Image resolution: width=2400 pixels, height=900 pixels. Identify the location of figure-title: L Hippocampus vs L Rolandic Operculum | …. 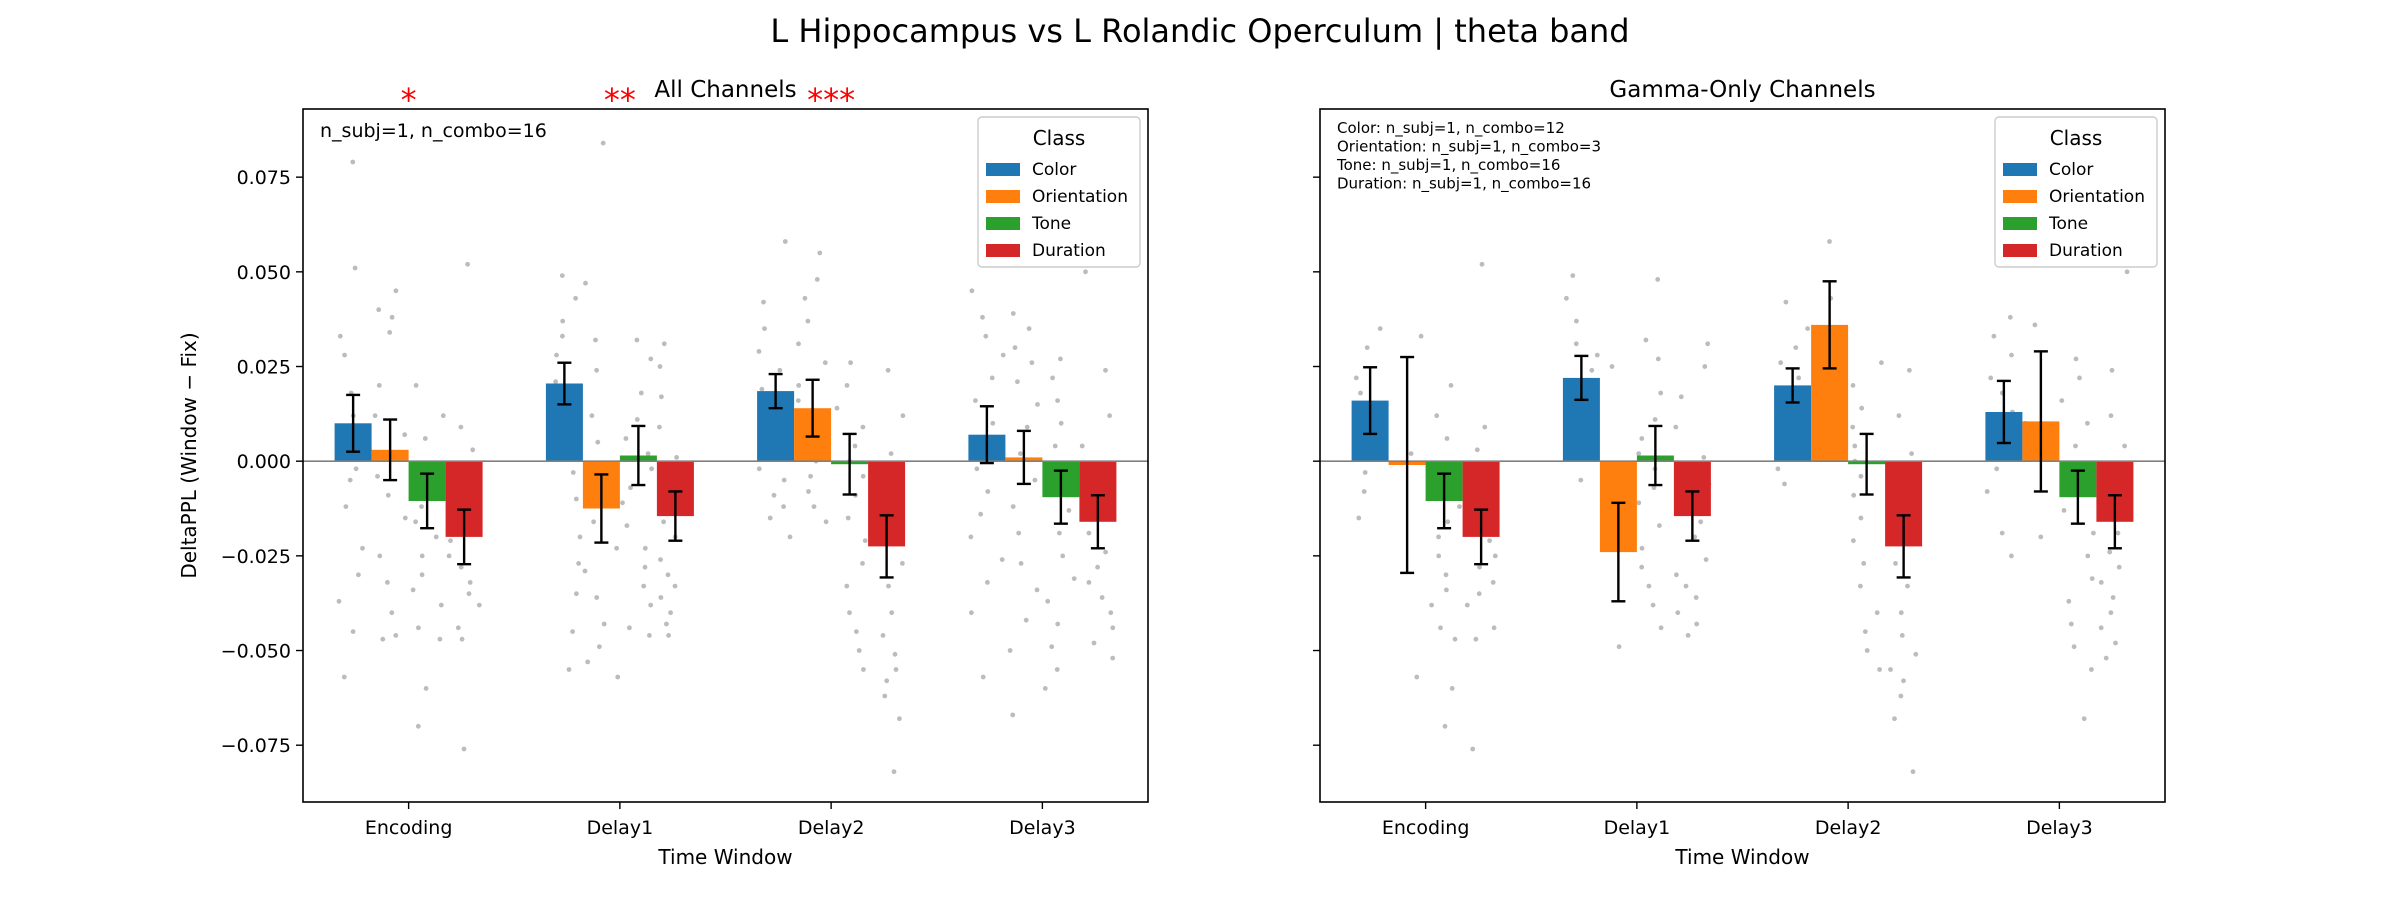
(1199, 31).